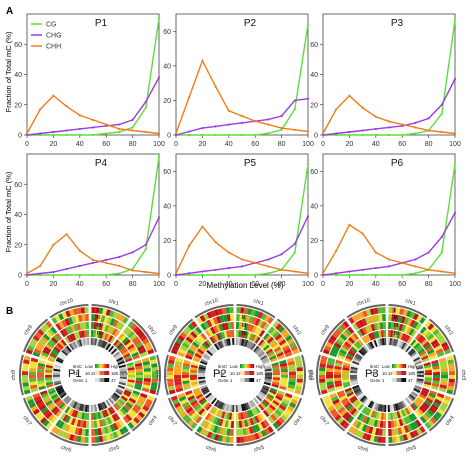  I want to click on x-tick-label: 0, so click(27, 284).